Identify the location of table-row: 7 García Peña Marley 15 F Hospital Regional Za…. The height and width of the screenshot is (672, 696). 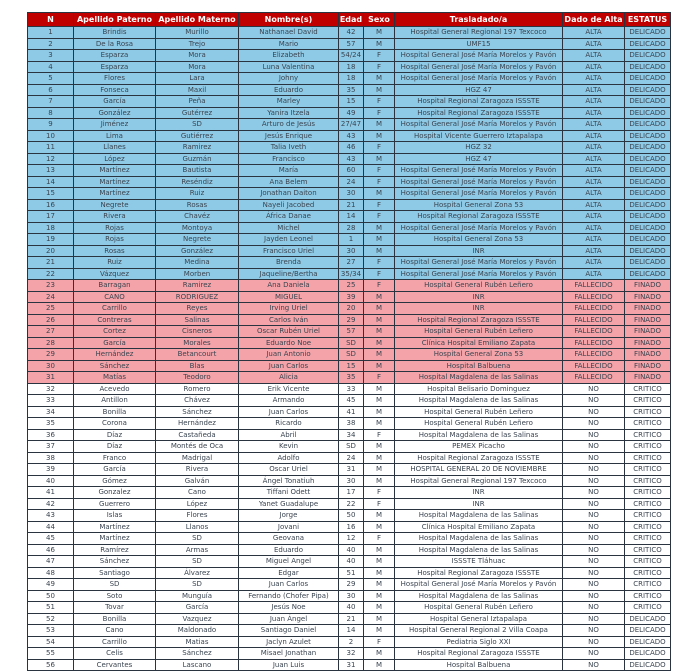
(349, 101).